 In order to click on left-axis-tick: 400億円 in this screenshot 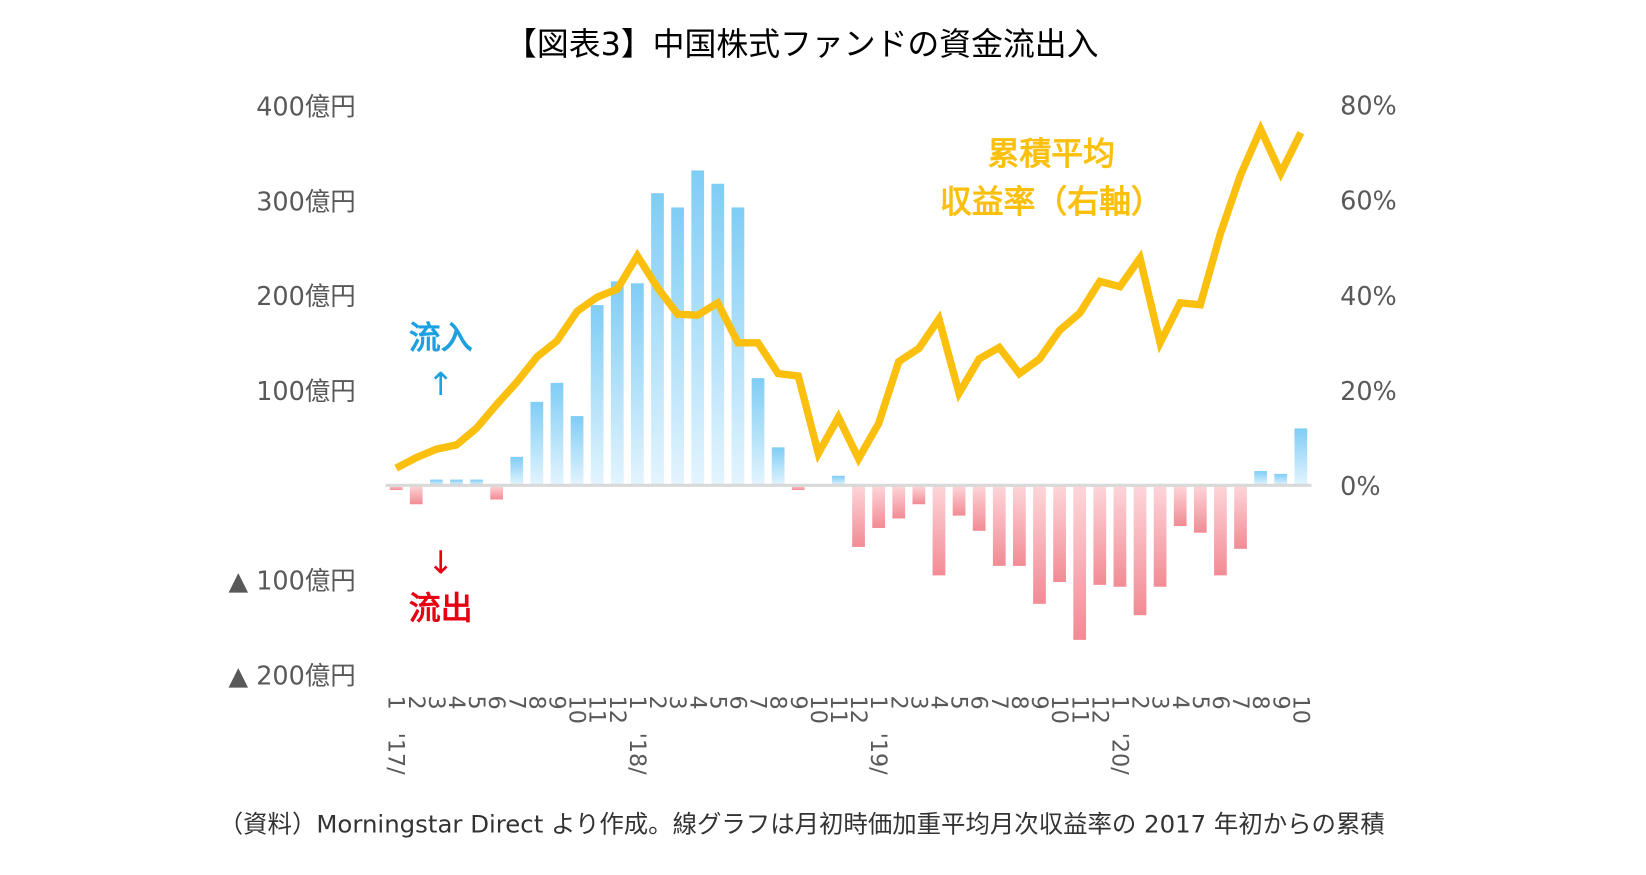, I will do `click(306, 108)`.